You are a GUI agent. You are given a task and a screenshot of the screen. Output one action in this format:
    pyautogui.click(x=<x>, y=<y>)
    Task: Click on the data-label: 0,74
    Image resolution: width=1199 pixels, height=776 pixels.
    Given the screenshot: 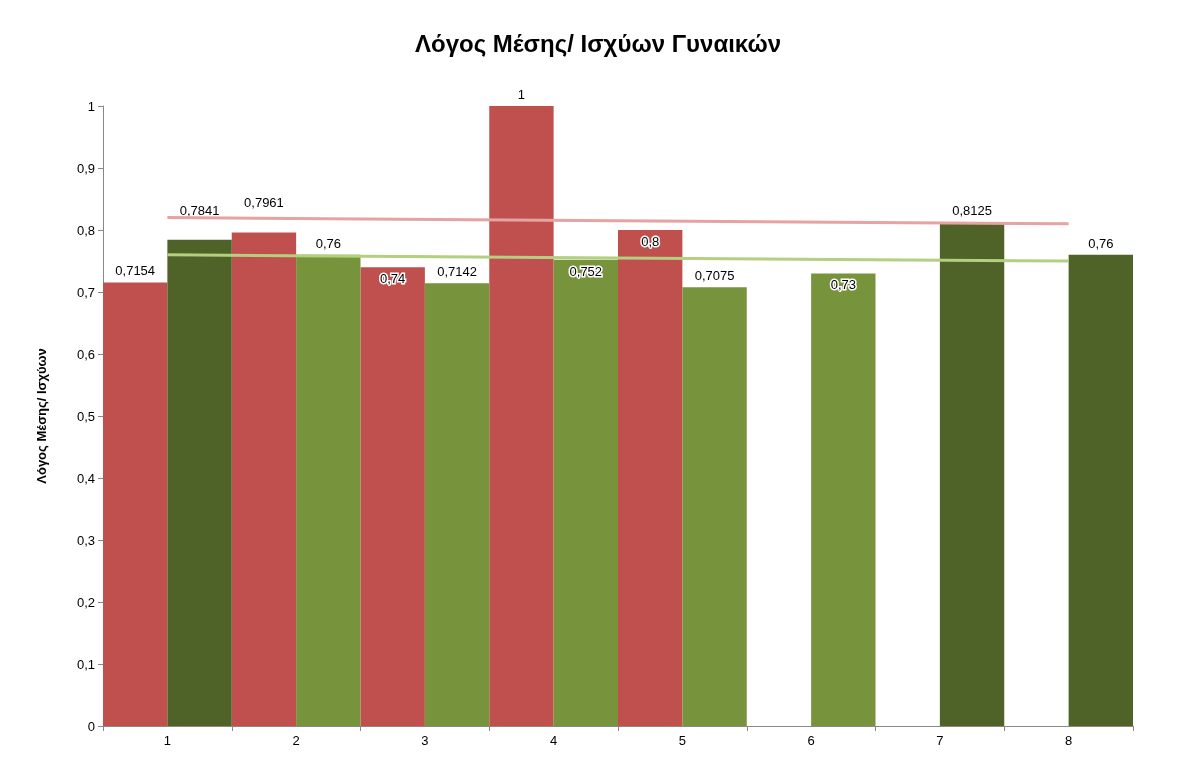 What is the action you would take?
    pyautogui.click(x=393, y=279)
    